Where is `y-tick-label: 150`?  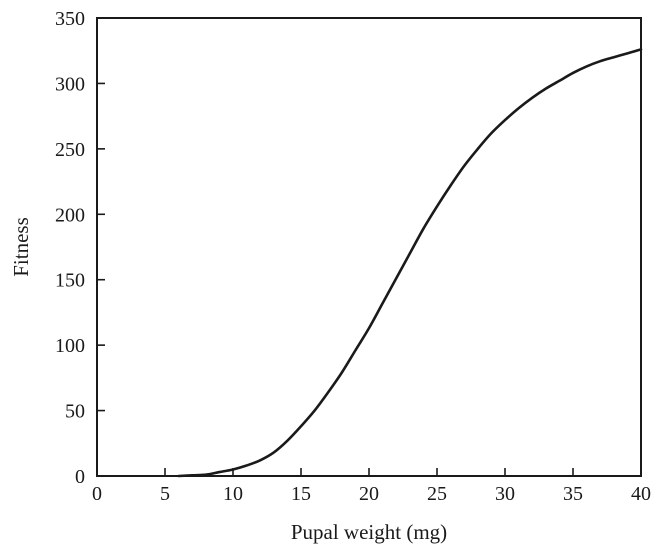 y-tick-label: 150 is located at coordinates (70, 281).